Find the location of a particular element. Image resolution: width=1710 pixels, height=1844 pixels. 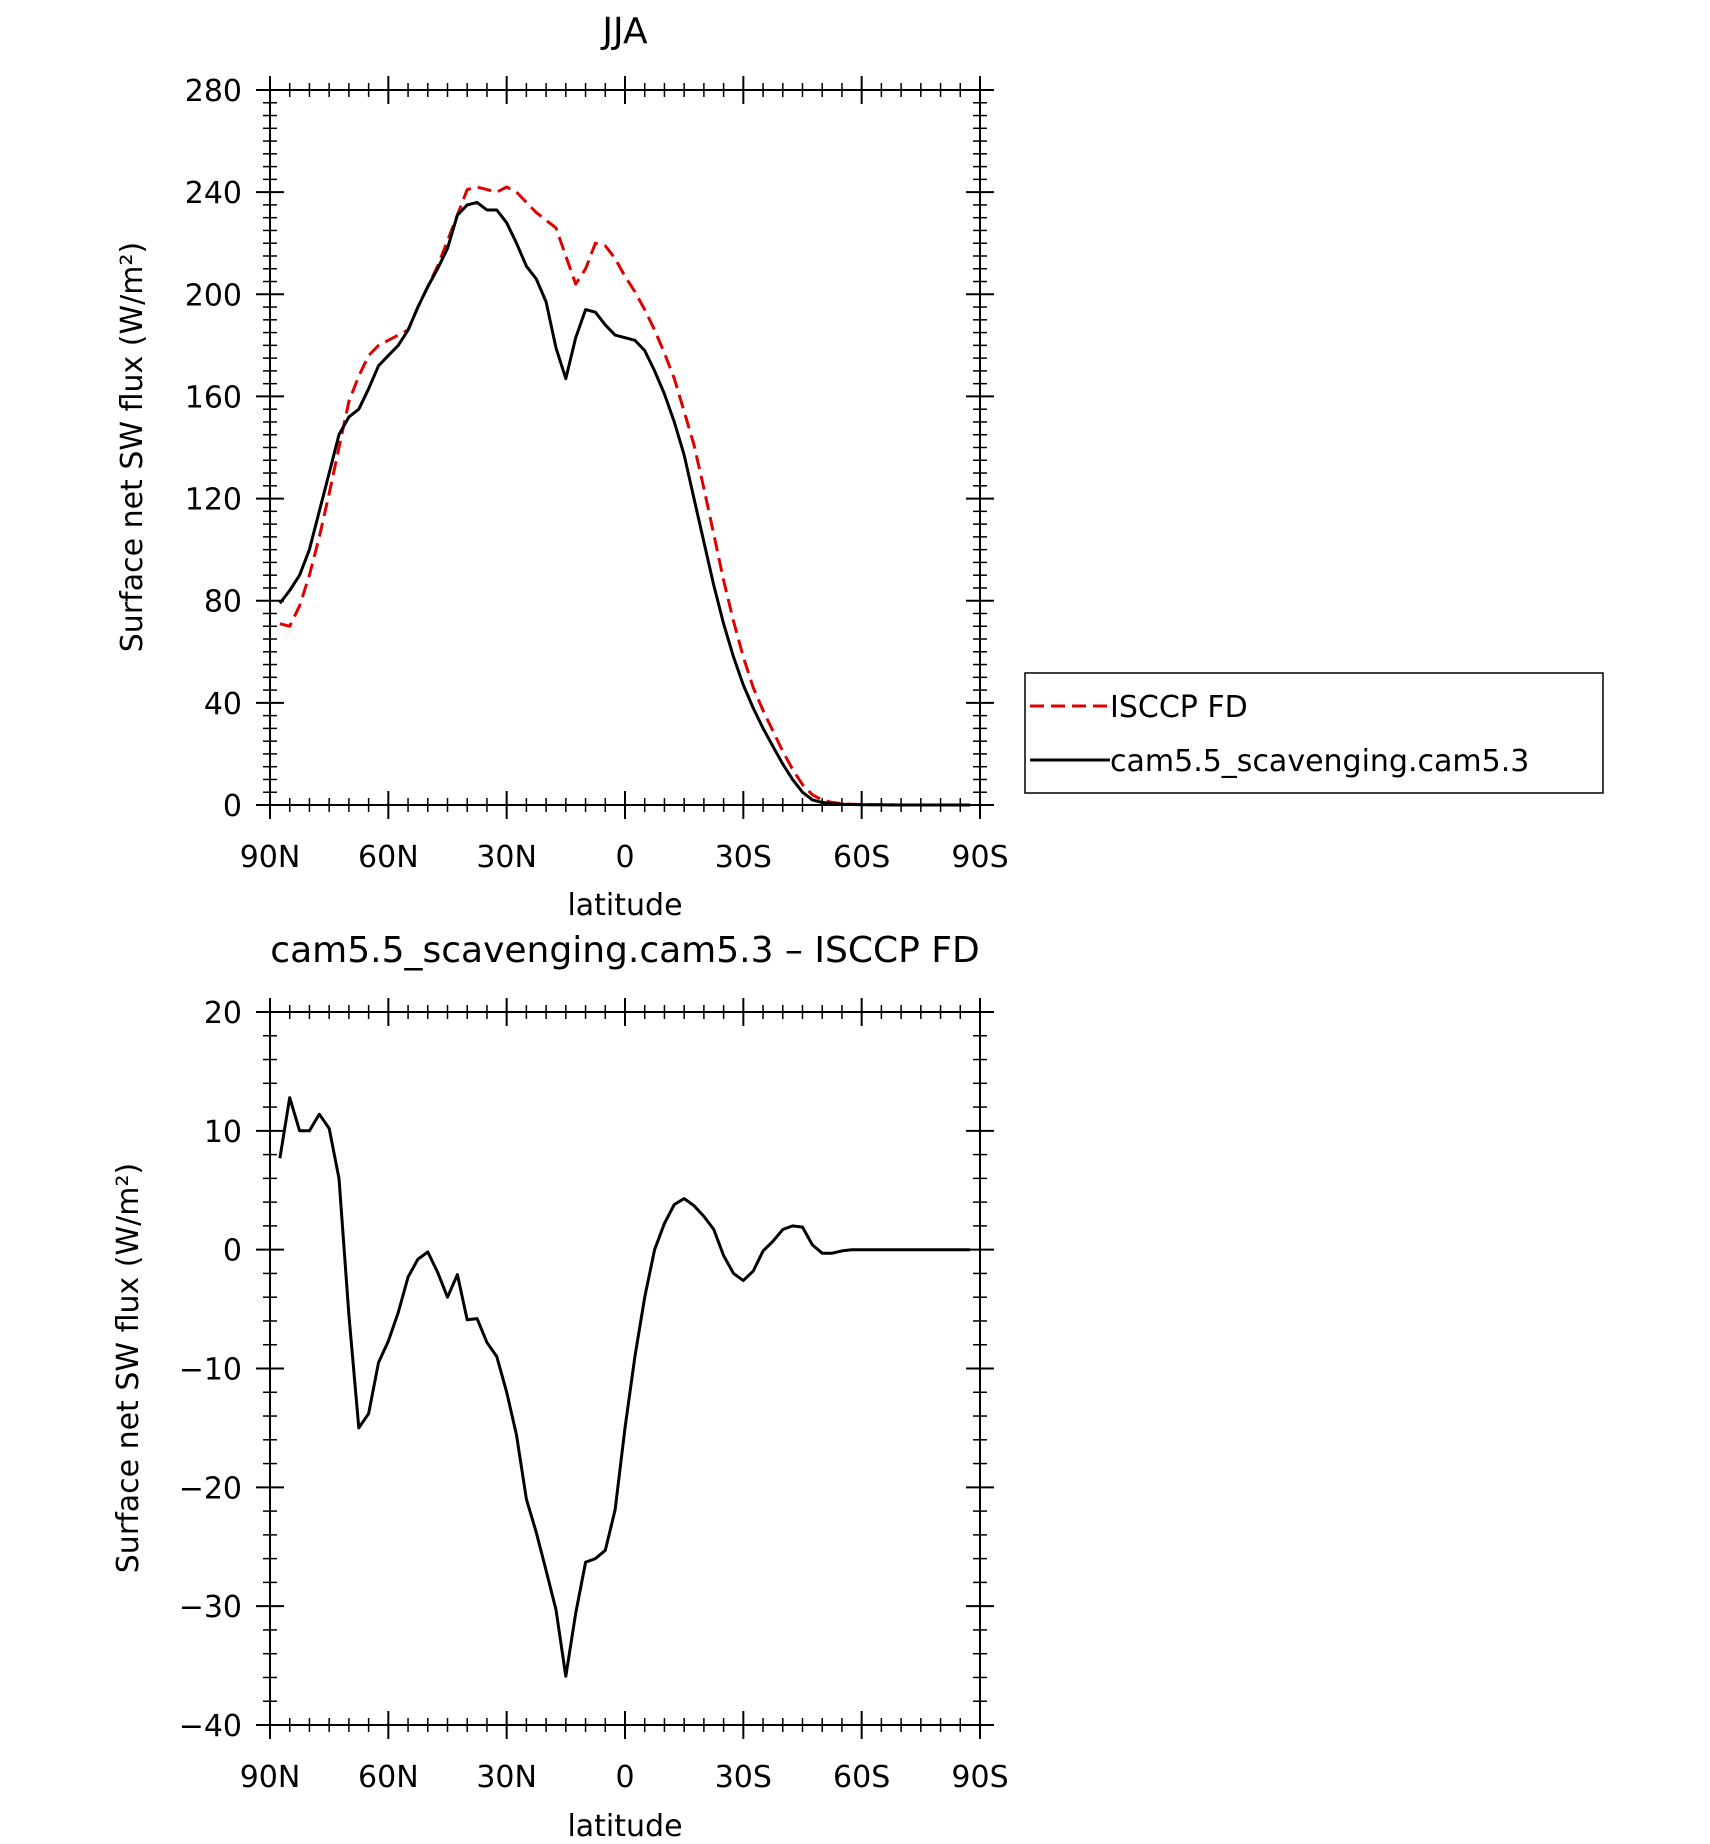

bottom-x-tick-label: 30S is located at coordinates (743, 1777).